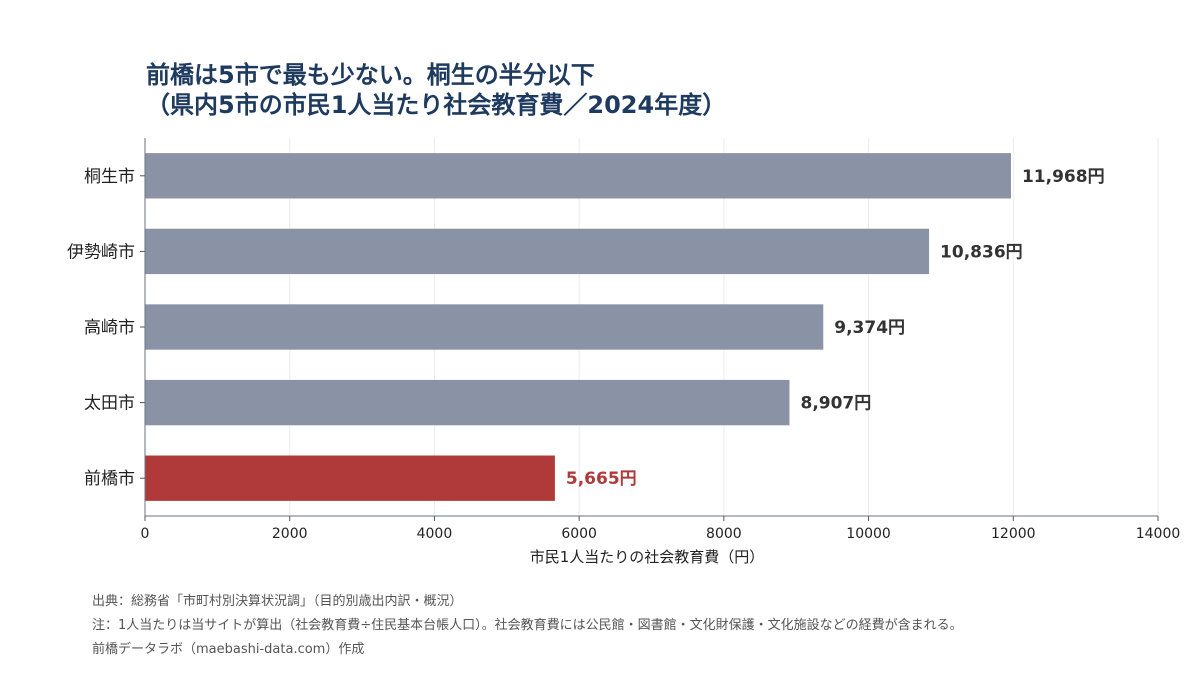  Describe the element at coordinates (290, 534) in the screenshot. I see `x-tick-label: 2000` at that location.